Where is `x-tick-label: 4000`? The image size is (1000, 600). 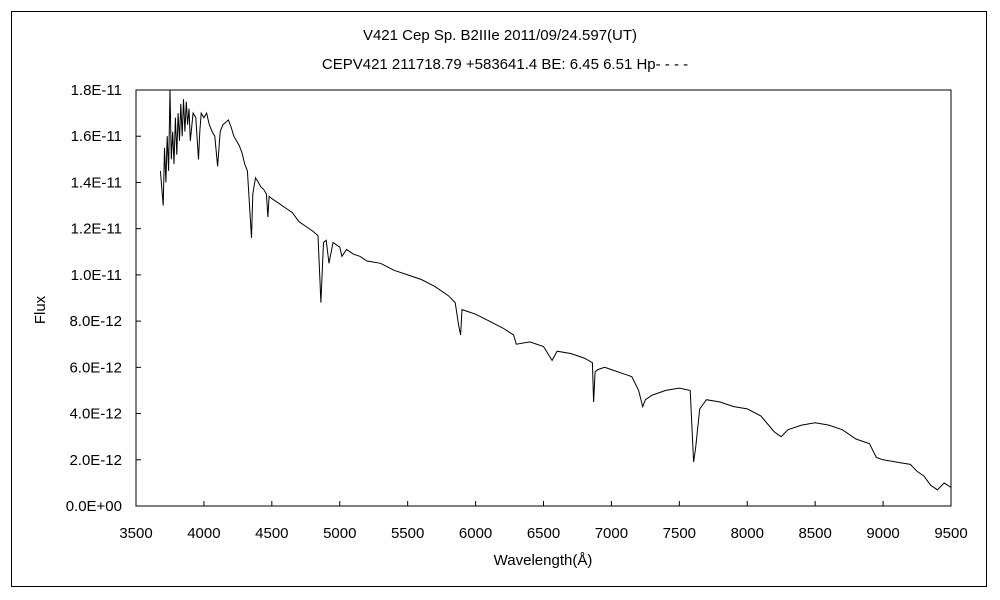
x-tick-label: 4000 is located at coordinates (203, 533).